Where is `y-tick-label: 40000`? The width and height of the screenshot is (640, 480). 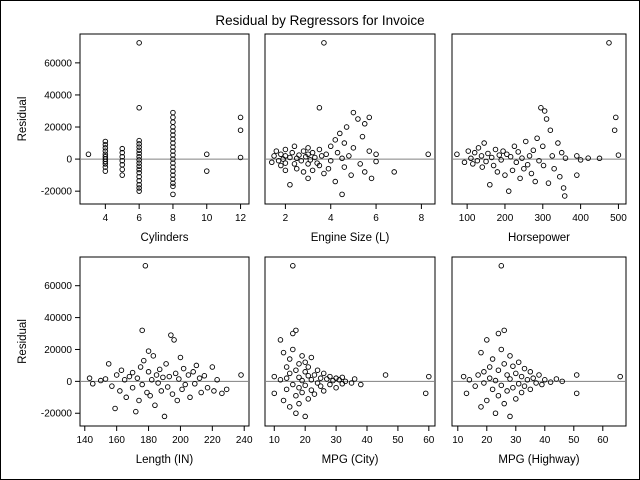
y-tick-label: 40000 is located at coordinates (58, 95).